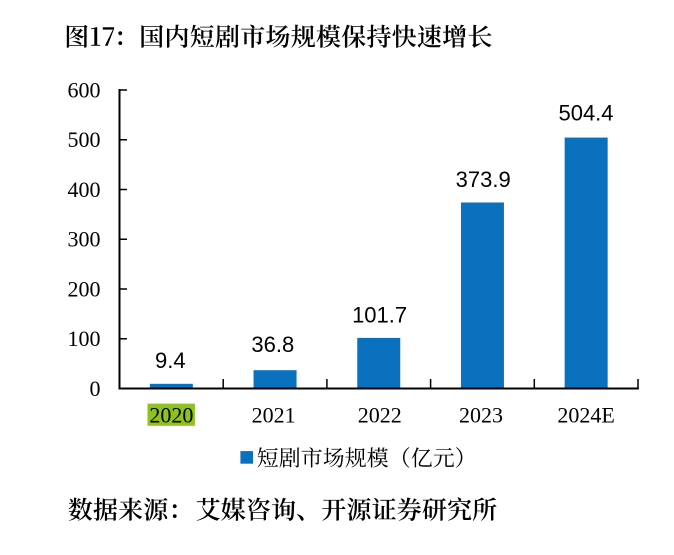 This screenshot has height=555, width=674. I want to click on svg-text: 504.4, so click(585, 113).